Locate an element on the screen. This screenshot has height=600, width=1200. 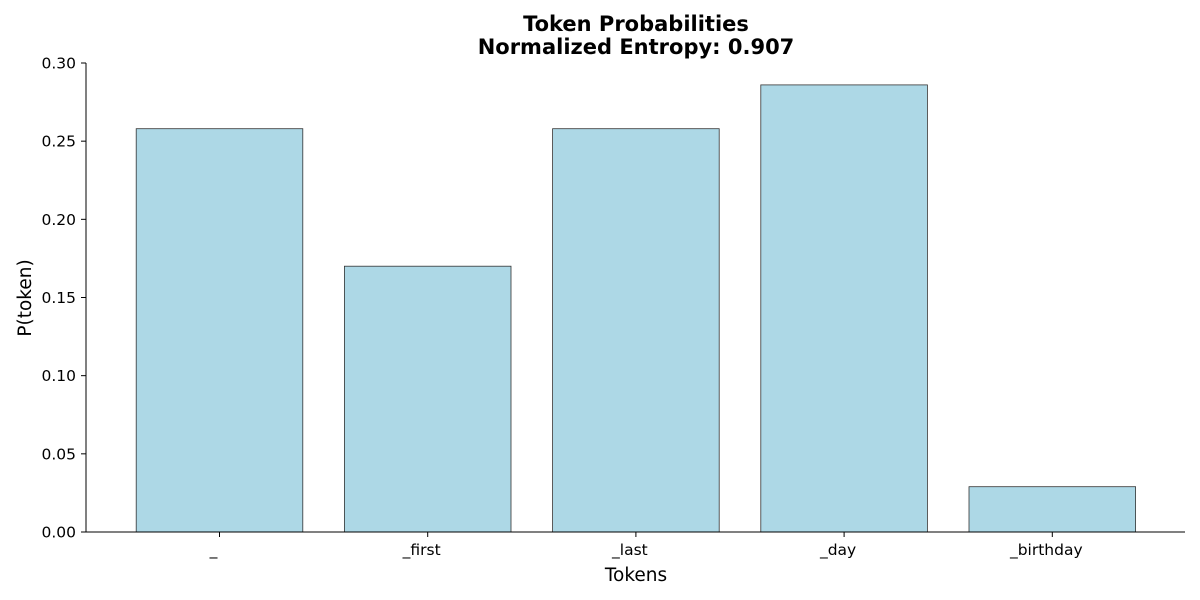
y-axis-label: P(token) is located at coordinates (25, 297).